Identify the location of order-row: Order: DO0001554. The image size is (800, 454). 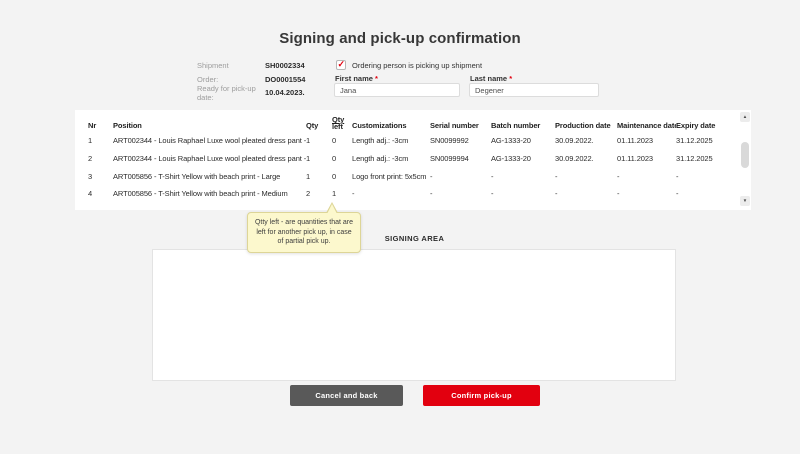
(251, 80).